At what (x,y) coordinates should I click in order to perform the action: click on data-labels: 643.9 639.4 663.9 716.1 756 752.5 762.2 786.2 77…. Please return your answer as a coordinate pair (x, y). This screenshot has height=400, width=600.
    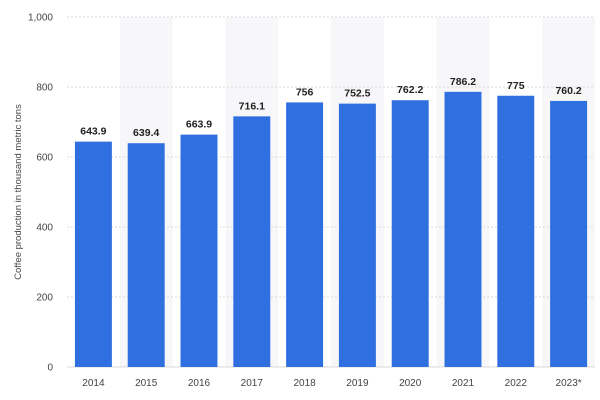
    Looking at the image, I should click on (331, 107).